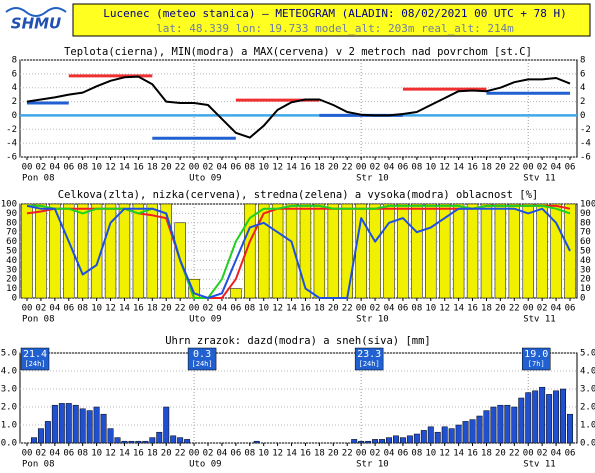  What do you see at coordinates (585, 242) in the screenshot?
I see `y-tick-label-right: 60` at bounding box center [585, 242].